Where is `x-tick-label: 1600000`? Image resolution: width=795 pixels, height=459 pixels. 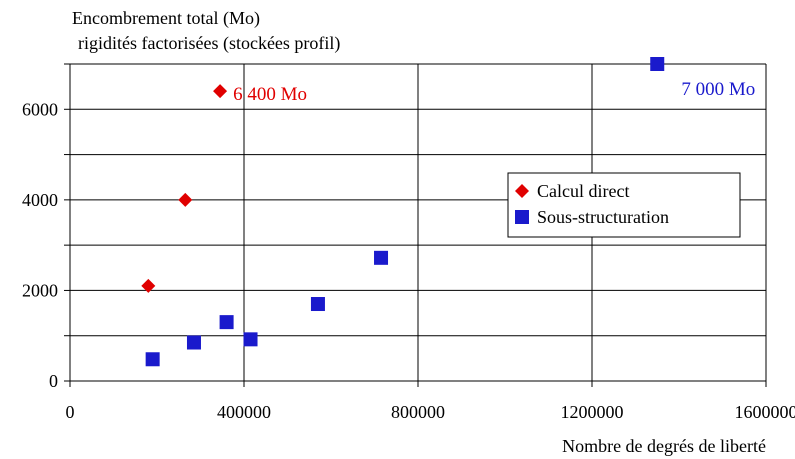
x-tick-label: 1600000 is located at coordinates (765, 412).